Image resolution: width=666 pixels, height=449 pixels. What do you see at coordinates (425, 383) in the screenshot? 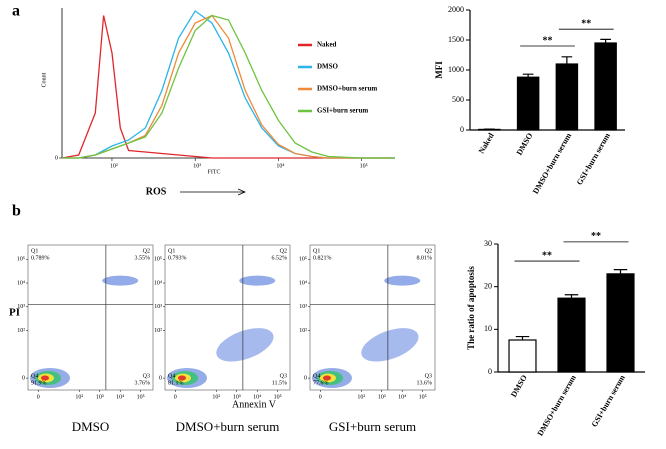
I see `quadrant-percent: 13.6%` at bounding box center [425, 383].